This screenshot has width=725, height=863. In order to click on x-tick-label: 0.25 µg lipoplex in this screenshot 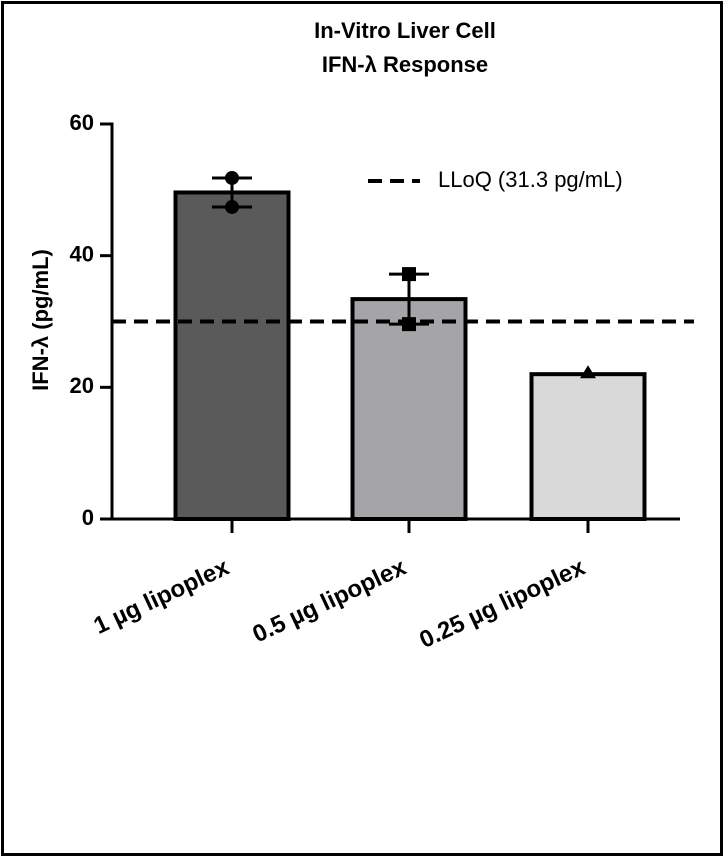, I will do `click(502, 603)`.